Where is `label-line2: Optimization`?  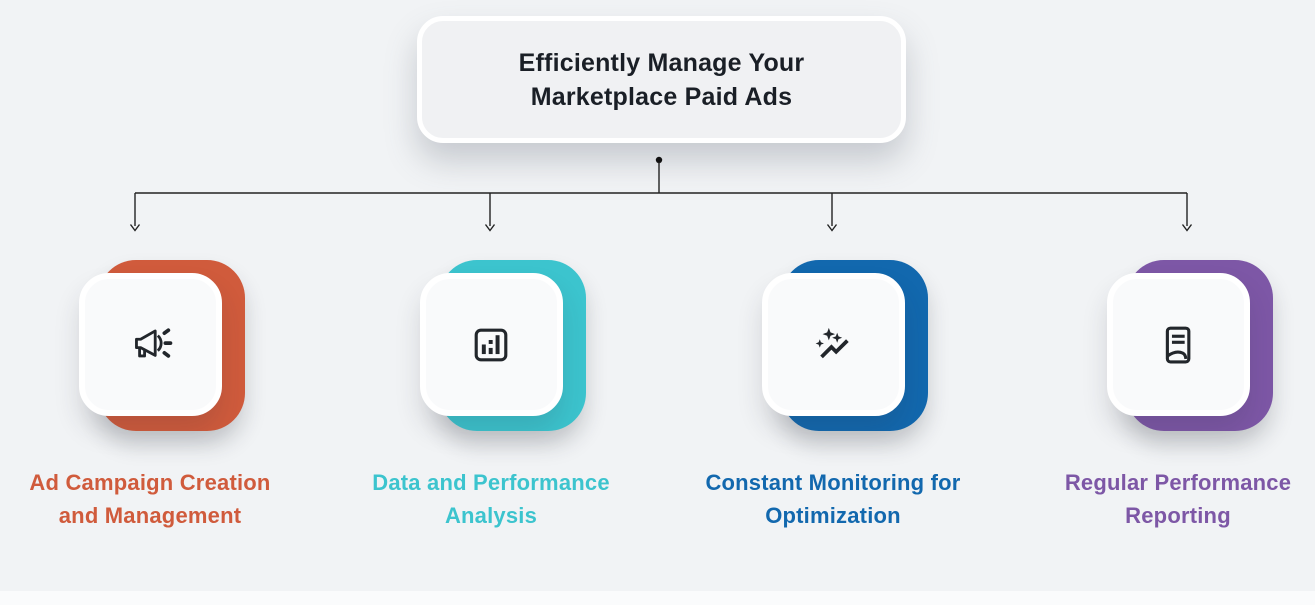
label-line2: Optimization is located at coordinates (833, 515).